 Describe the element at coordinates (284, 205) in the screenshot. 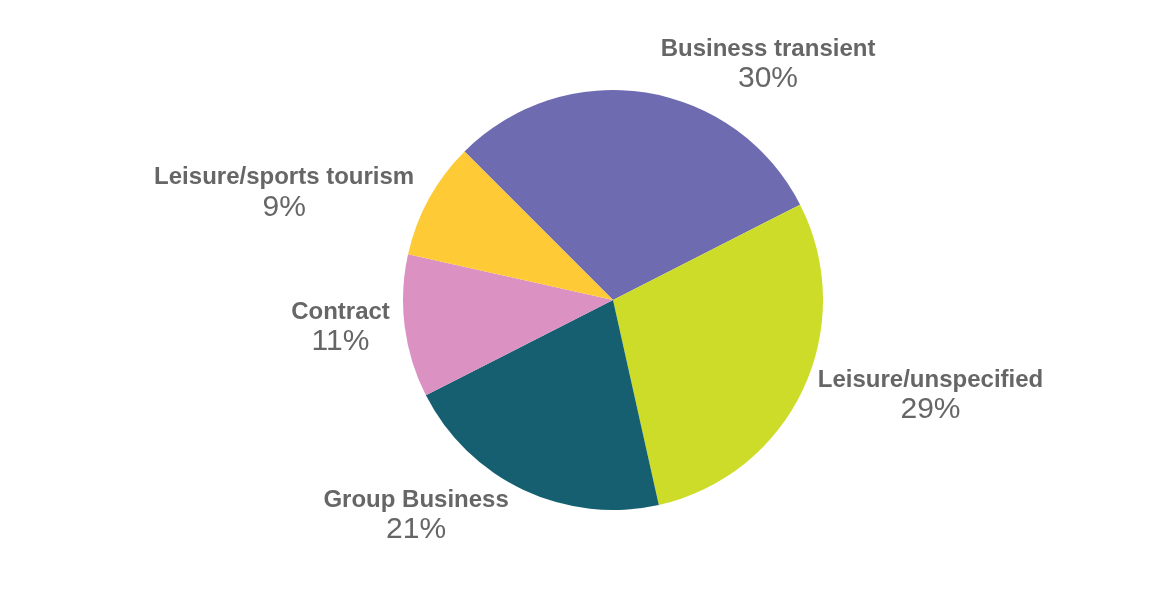

I see `data-label: 9%` at that location.